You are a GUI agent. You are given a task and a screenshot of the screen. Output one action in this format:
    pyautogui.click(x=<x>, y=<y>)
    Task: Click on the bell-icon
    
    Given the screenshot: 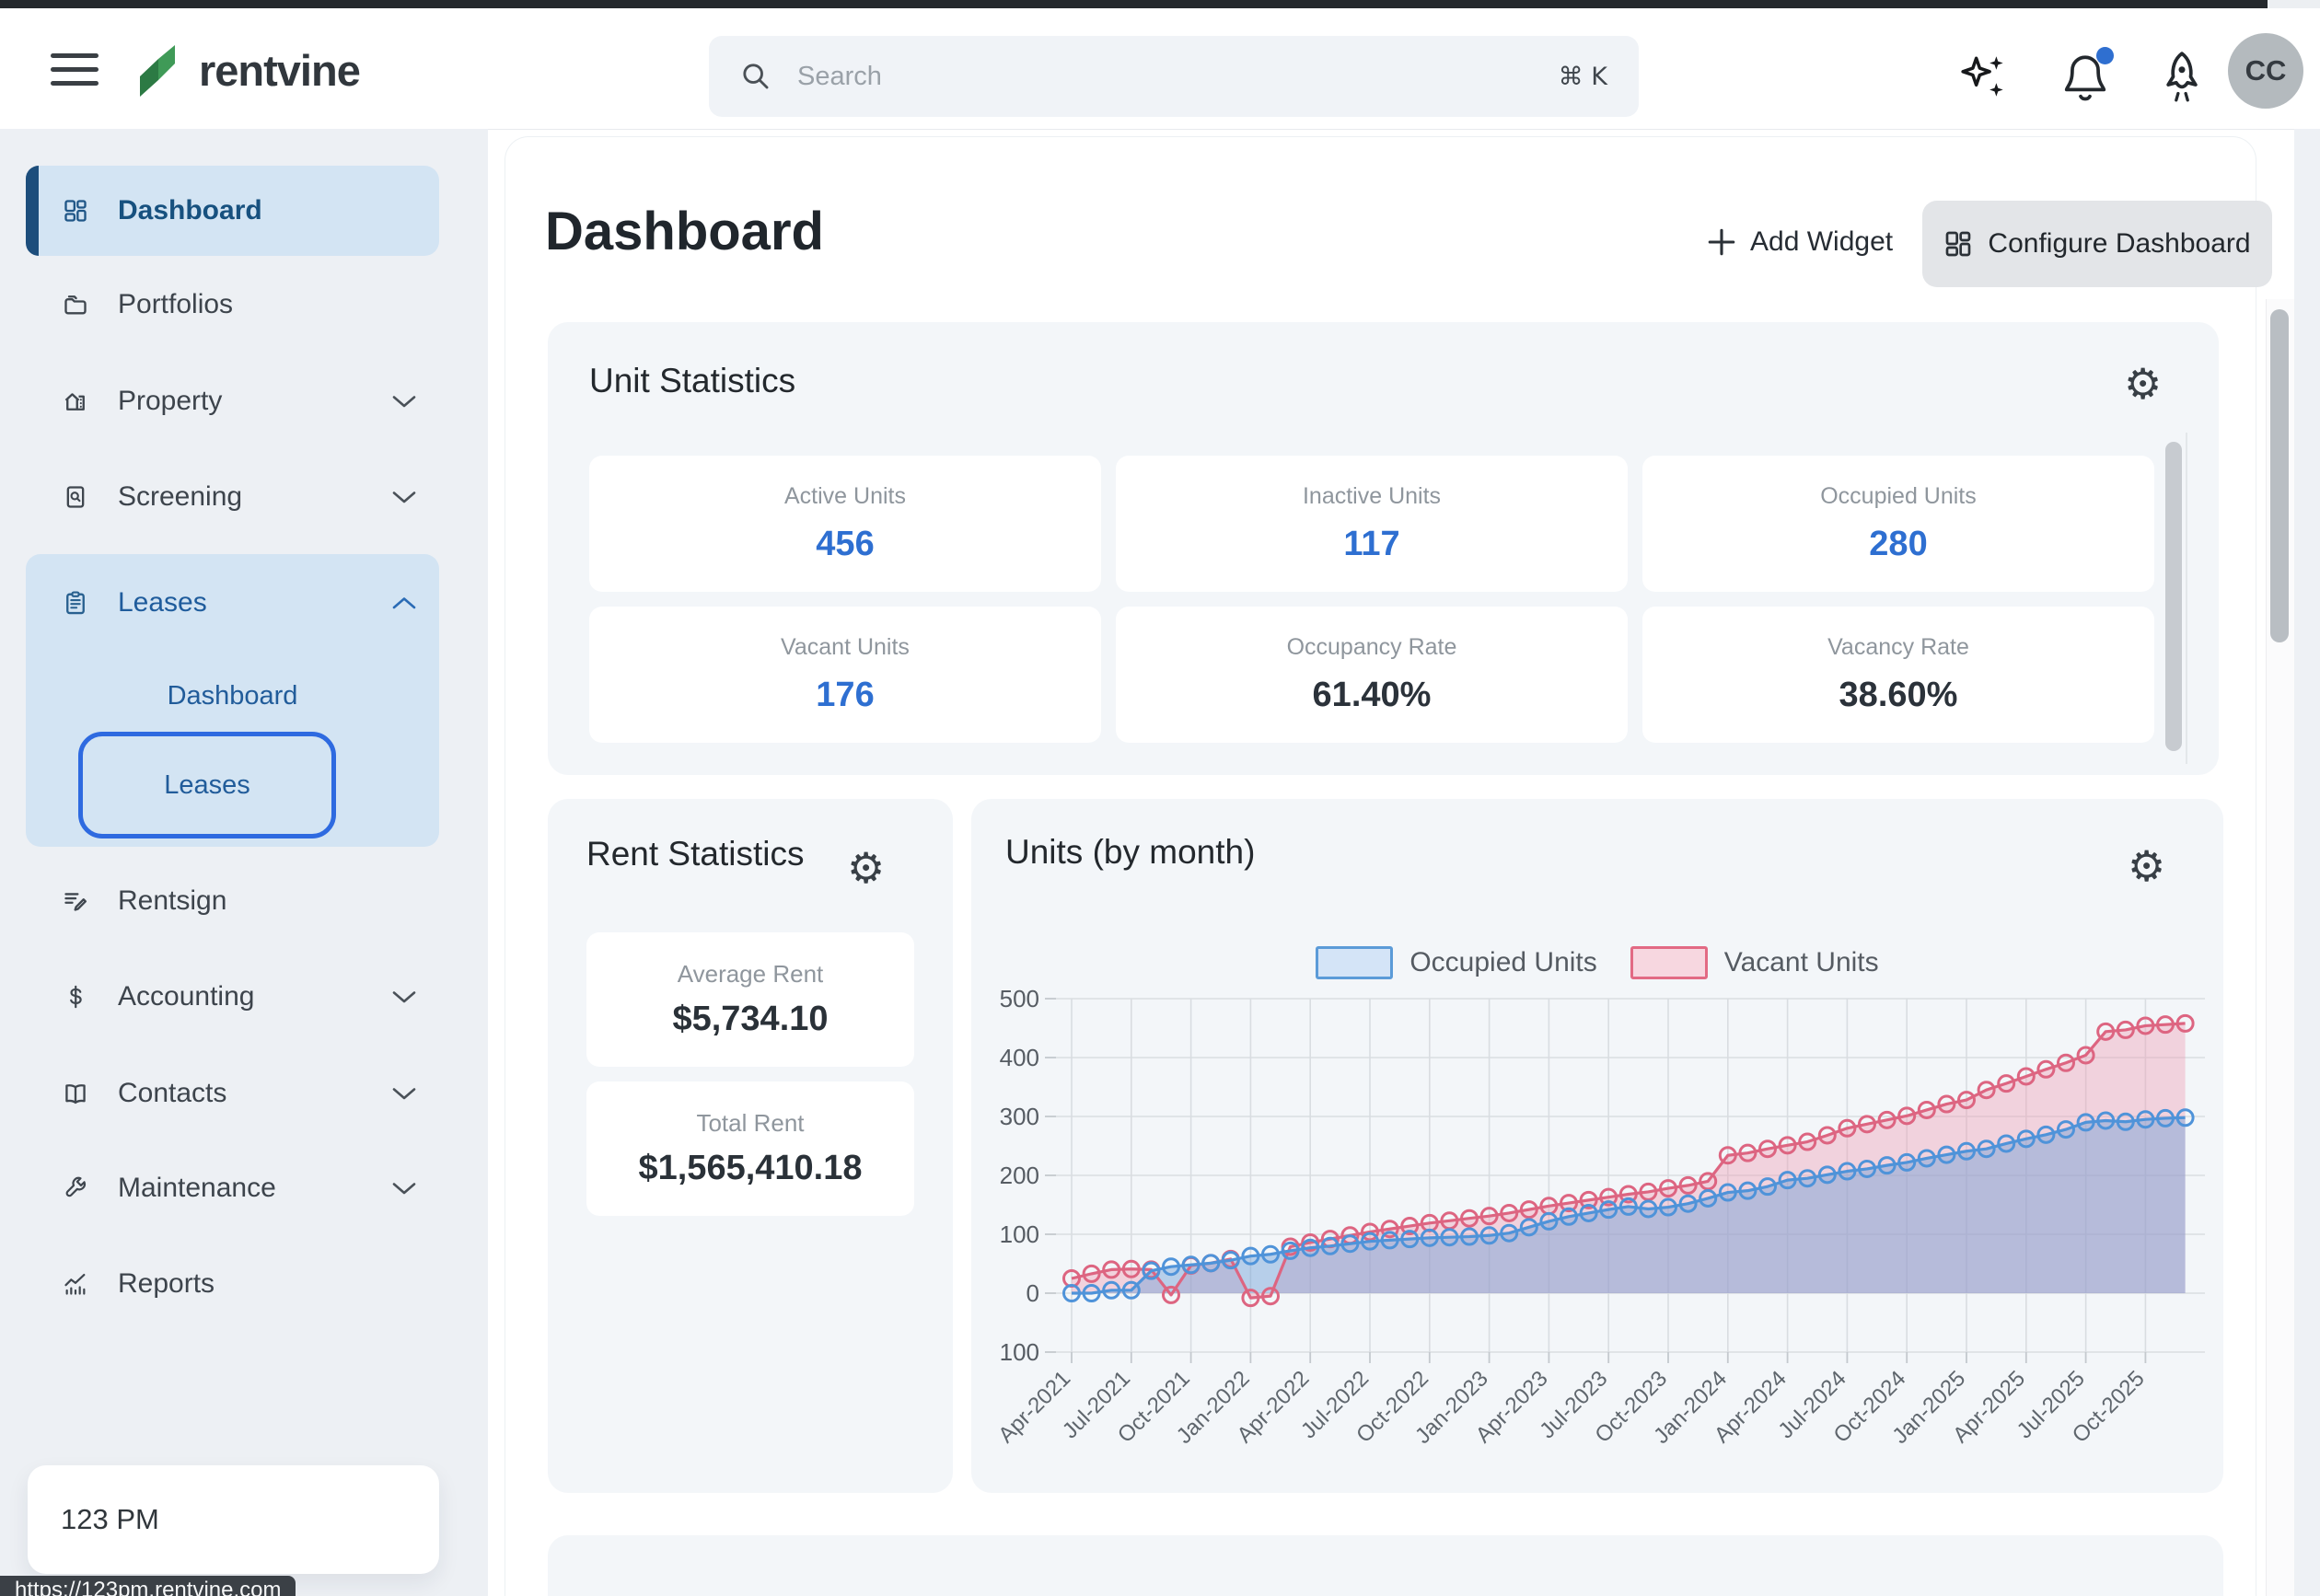 What is the action you would take?
    pyautogui.click(x=2085, y=78)
    